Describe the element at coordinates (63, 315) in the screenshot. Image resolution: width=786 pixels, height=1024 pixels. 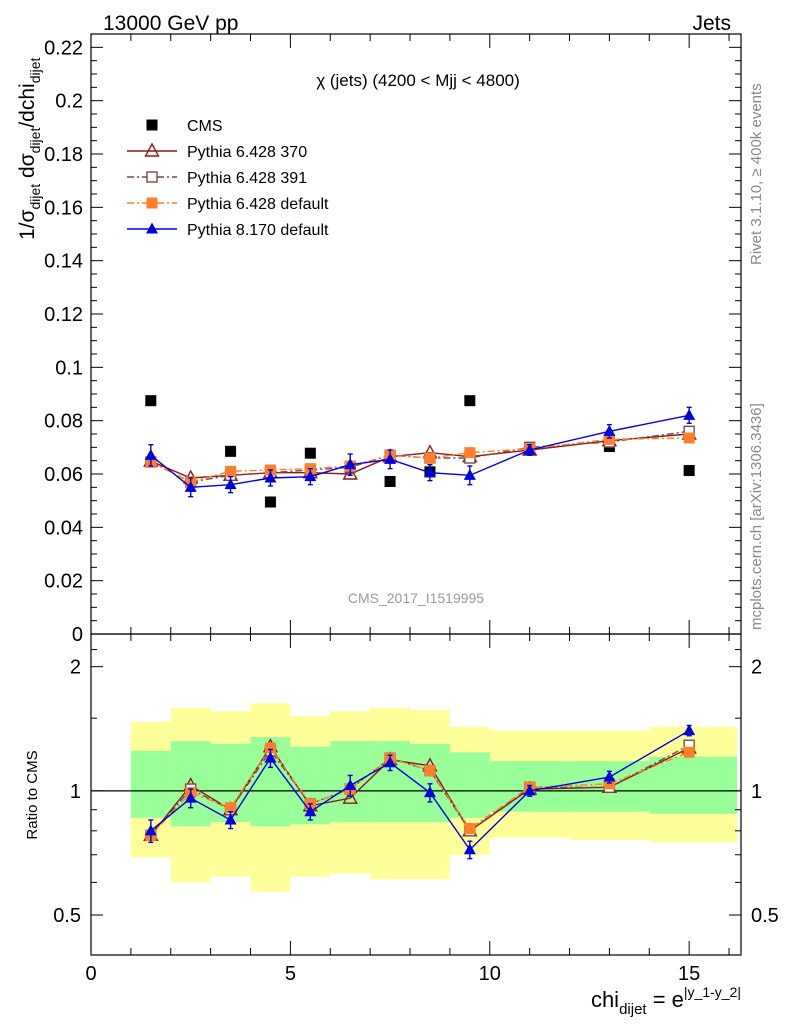
I see `main-ytick-label: 0.12` at that location.